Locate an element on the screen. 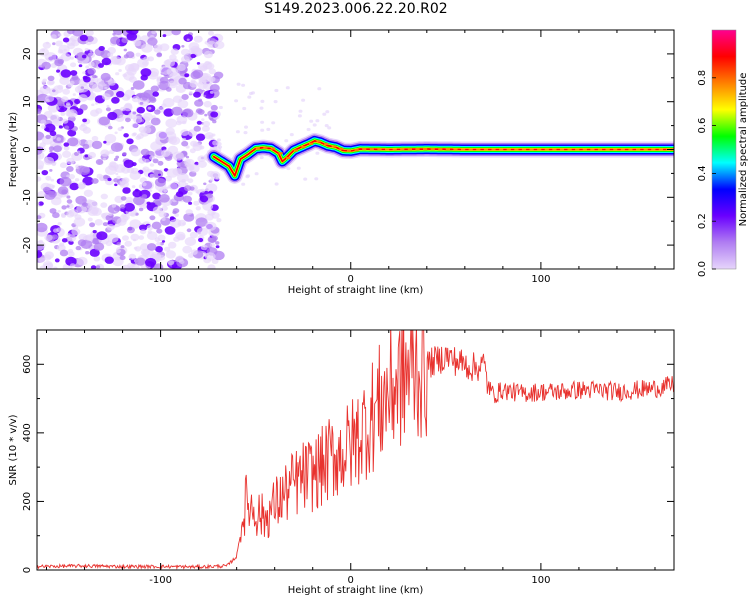 The image size is (750, 600). y-tick-label: 200 is located at coordinates (27, 501).